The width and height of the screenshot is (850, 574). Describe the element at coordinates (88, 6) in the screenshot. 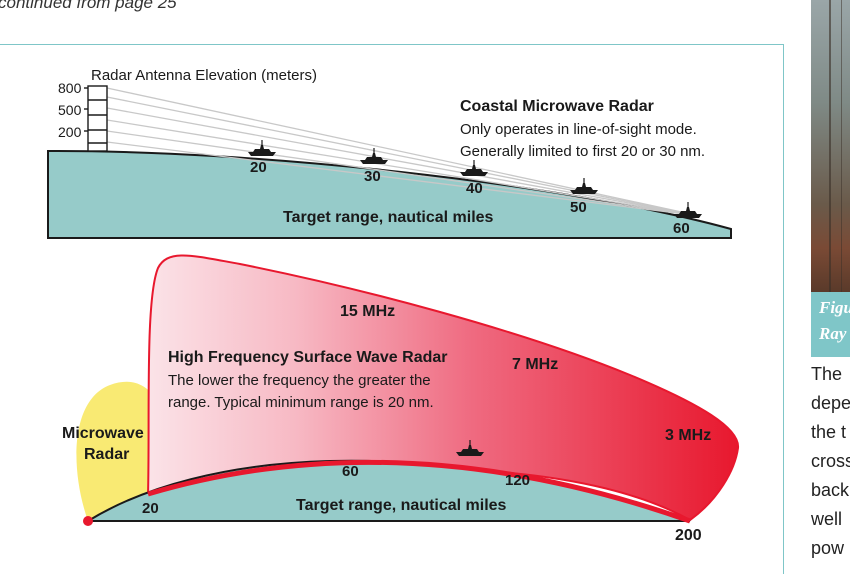

I see `continued-note: continued from page 25` at that location.